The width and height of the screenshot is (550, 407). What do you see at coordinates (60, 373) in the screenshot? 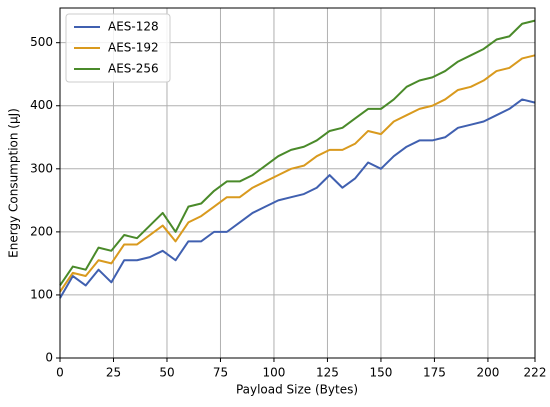
I see `x-tick-label: 0` at bounding box center [60, 373].